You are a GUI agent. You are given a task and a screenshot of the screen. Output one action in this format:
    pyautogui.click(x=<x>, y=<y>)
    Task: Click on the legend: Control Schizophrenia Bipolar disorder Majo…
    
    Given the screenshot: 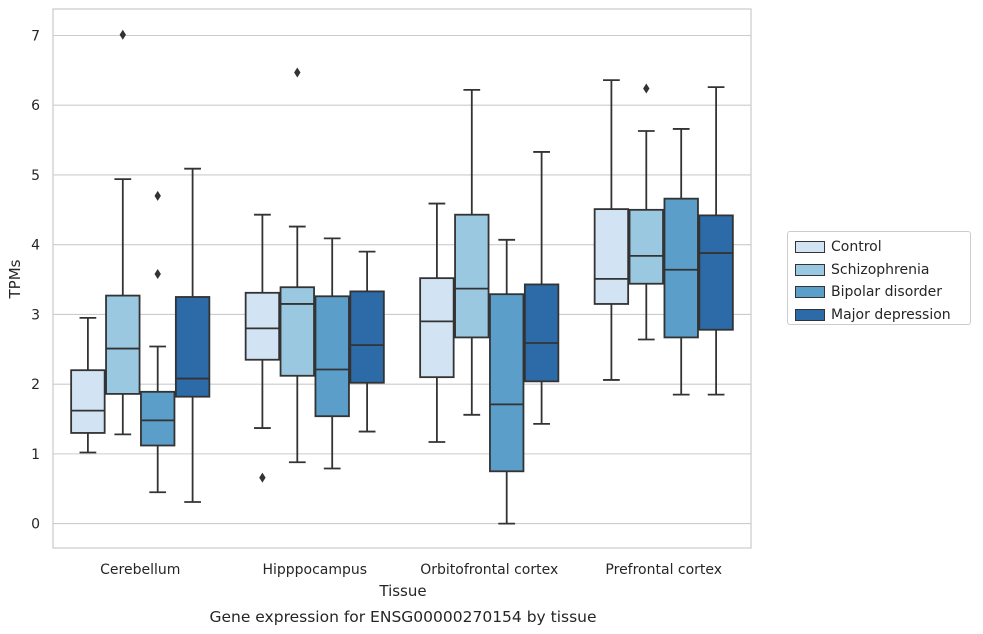 What is the action you would take?
    pyautogui.click(x=879, y=278)
    